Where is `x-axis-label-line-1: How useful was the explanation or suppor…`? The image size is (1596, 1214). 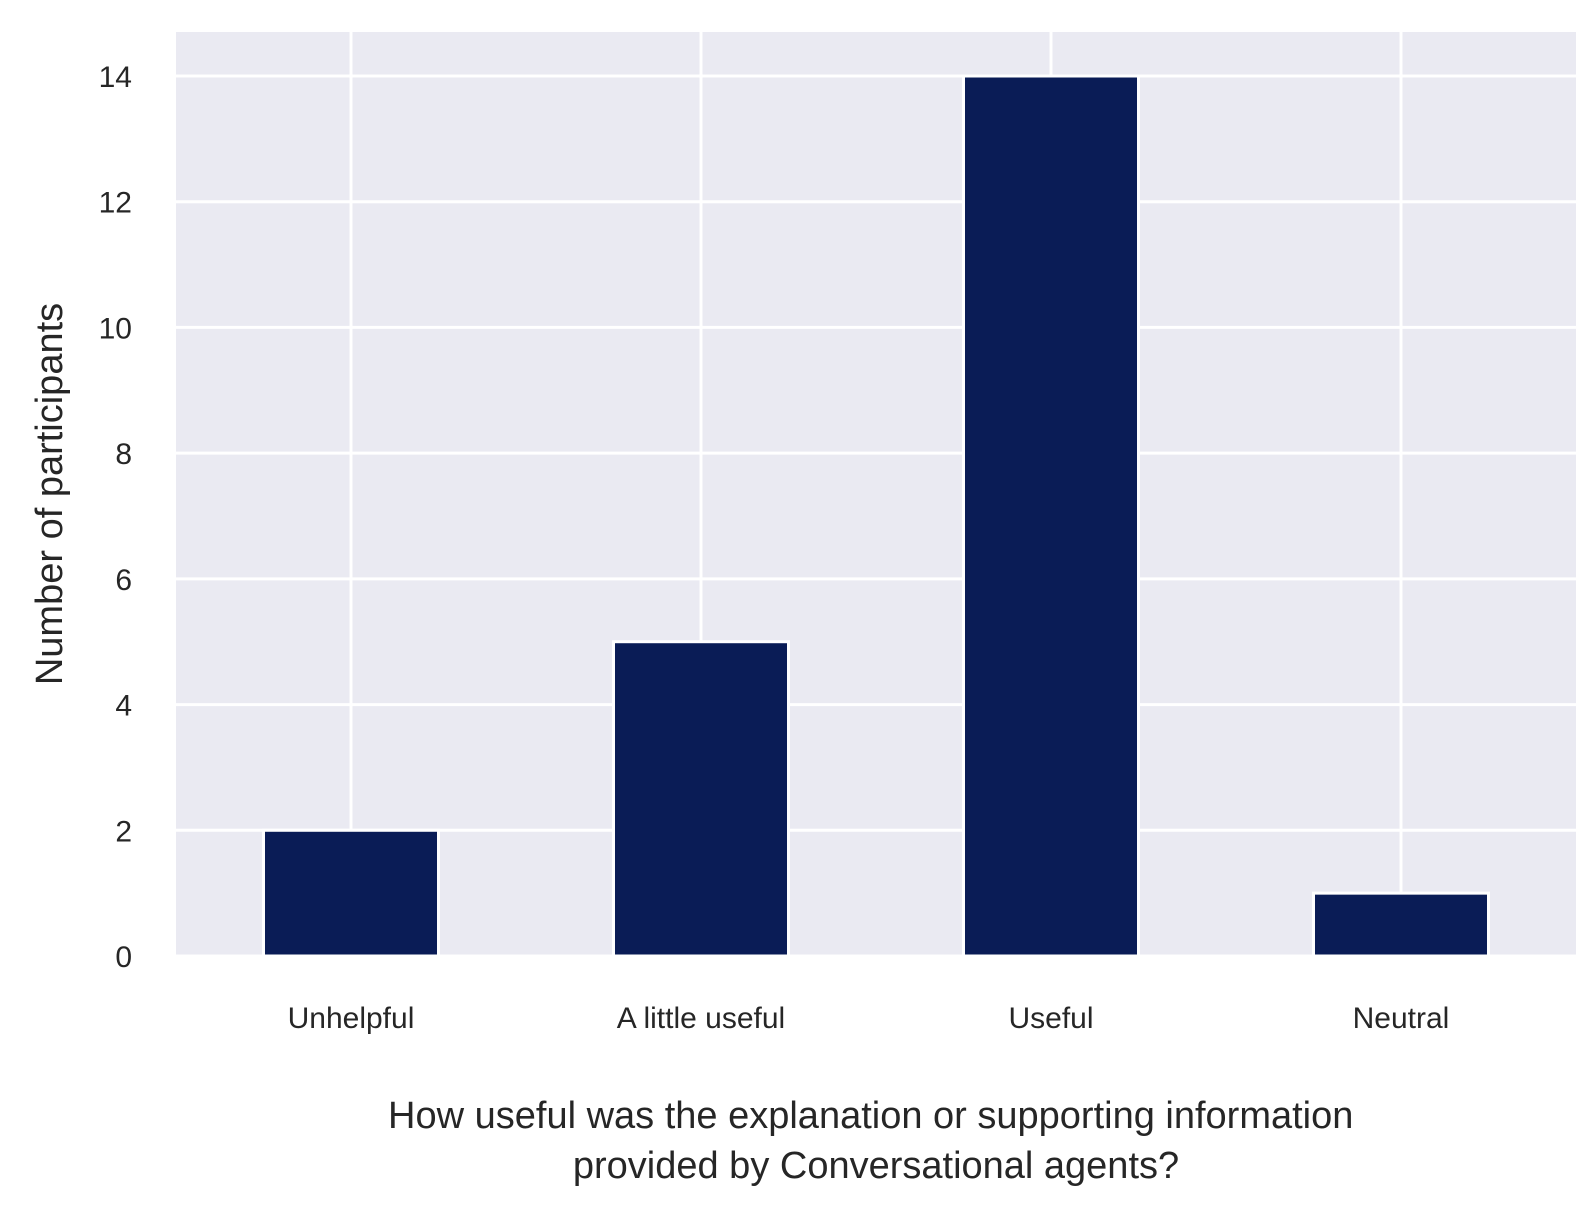 x-axis-label-line-1: How useful was the explanation or suppor… is located at coordinates (870, 1116).